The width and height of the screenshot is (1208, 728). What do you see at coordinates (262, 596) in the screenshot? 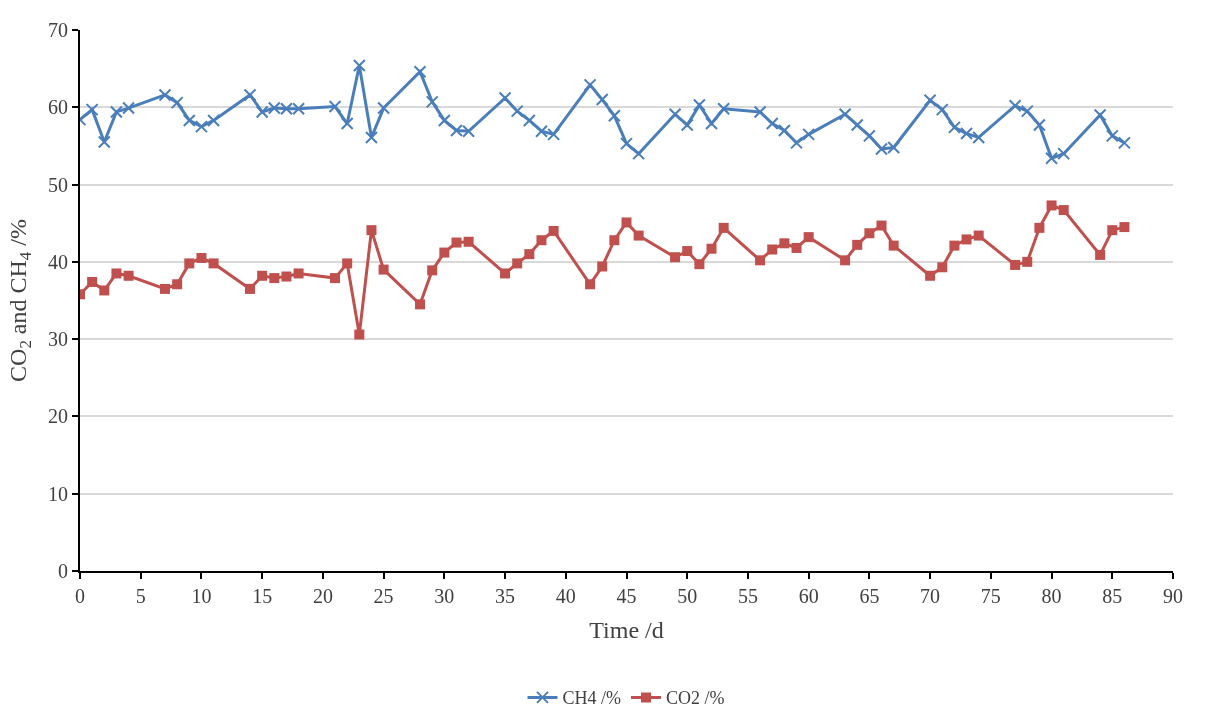
I see `x-tick-label: 15` at bounding box center [262, 596].